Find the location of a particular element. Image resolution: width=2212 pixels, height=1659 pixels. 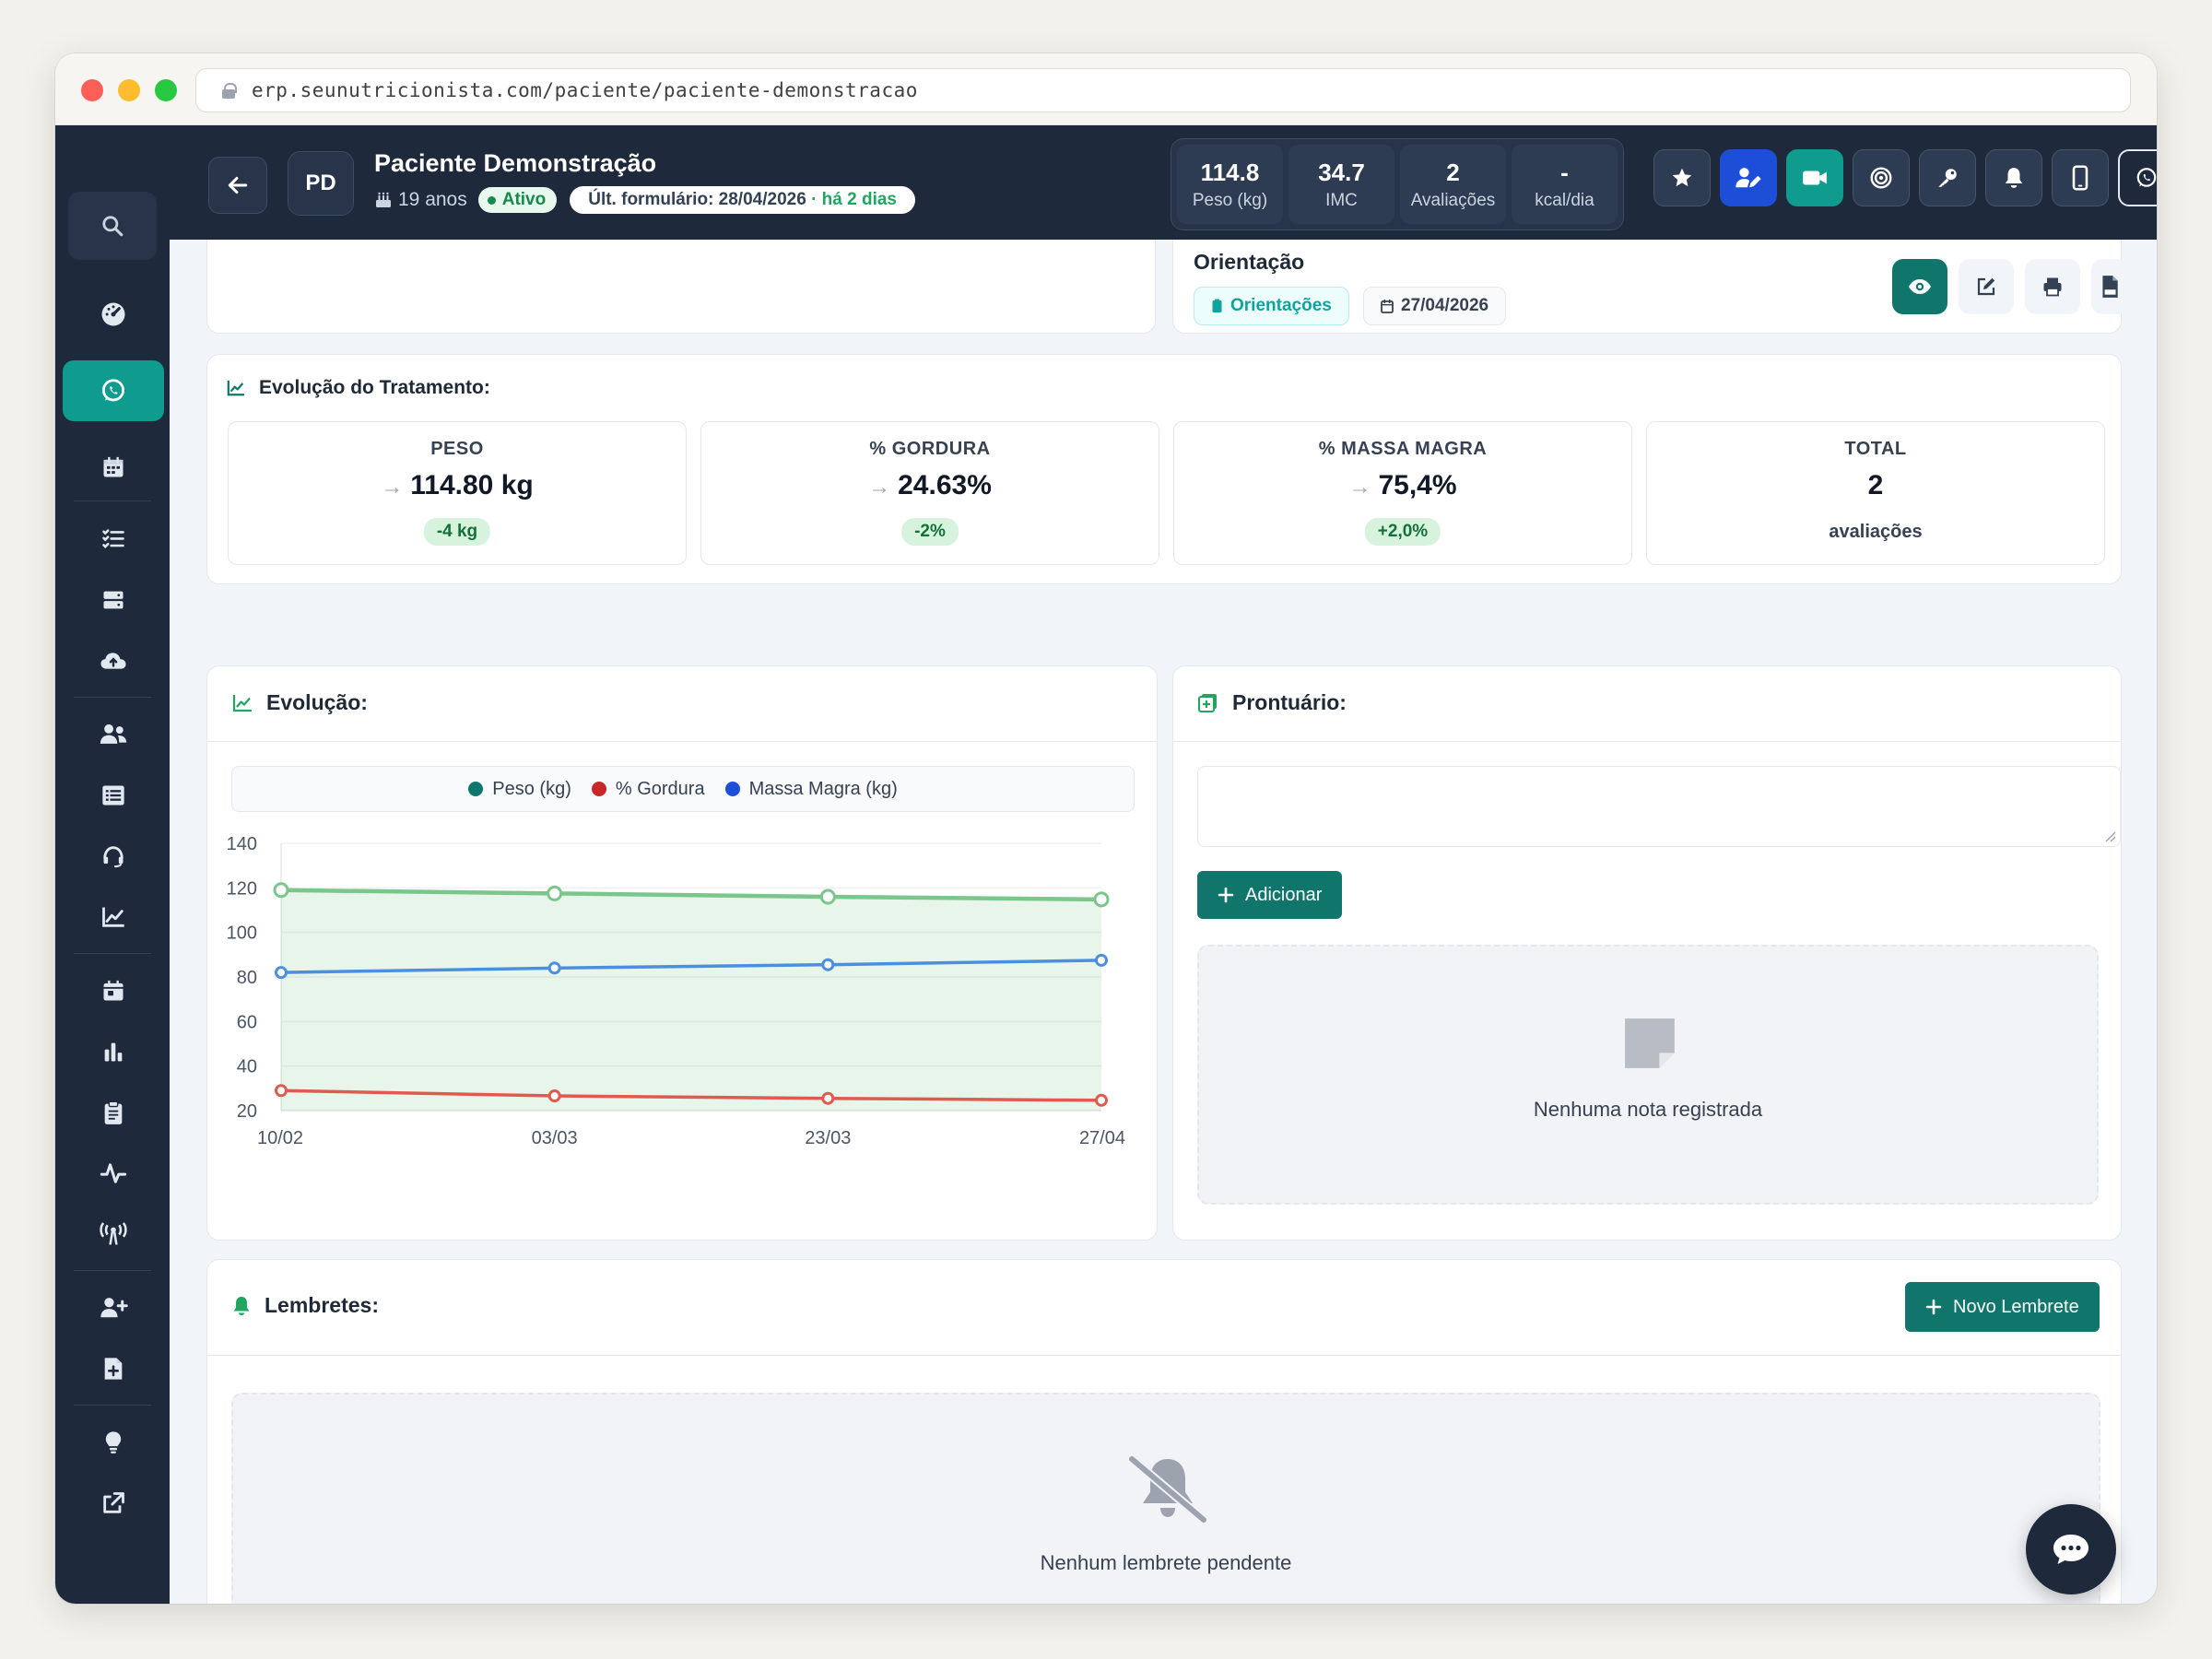

legend-item: % Gordura is located at coordinates (648, 789).